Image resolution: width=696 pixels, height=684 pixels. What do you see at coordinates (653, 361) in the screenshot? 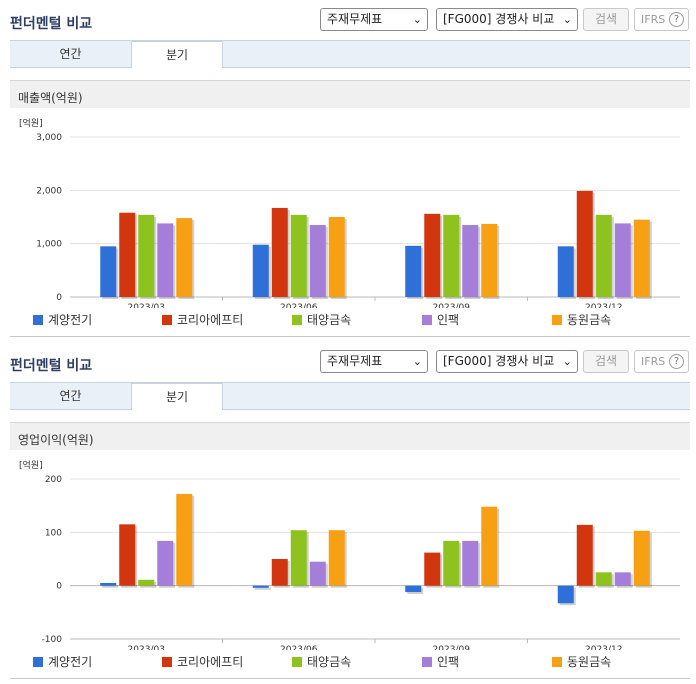
I see `ifrs-label: IFRS` at bounding box center [653, 361].